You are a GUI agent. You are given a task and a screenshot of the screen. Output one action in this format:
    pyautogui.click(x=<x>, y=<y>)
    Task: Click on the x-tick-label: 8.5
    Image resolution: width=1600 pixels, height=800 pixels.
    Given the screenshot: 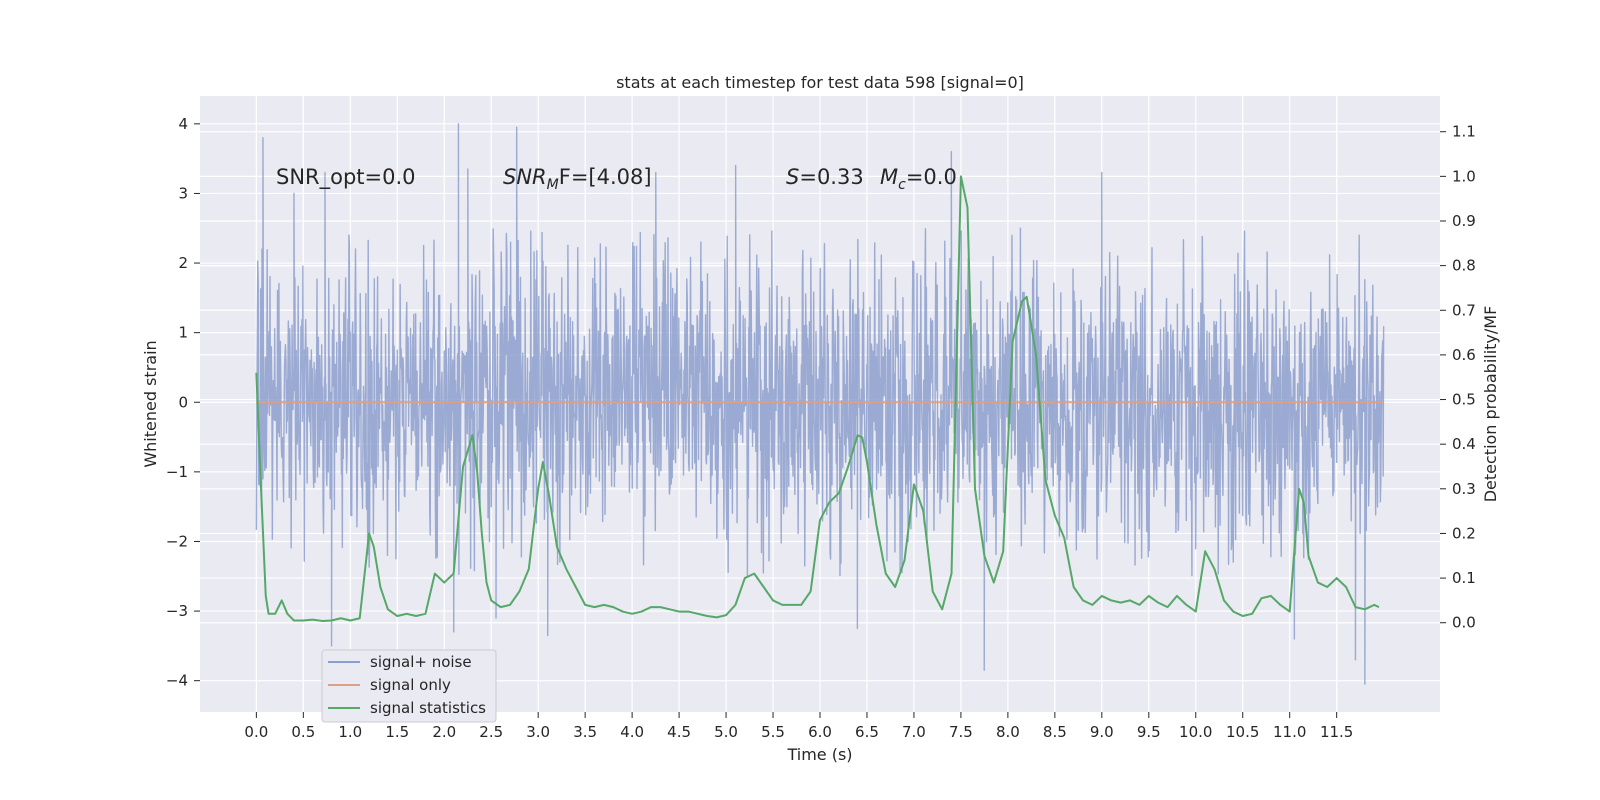 What is the action you would take?
    pyautogui.click(x=1055, y=732)
    